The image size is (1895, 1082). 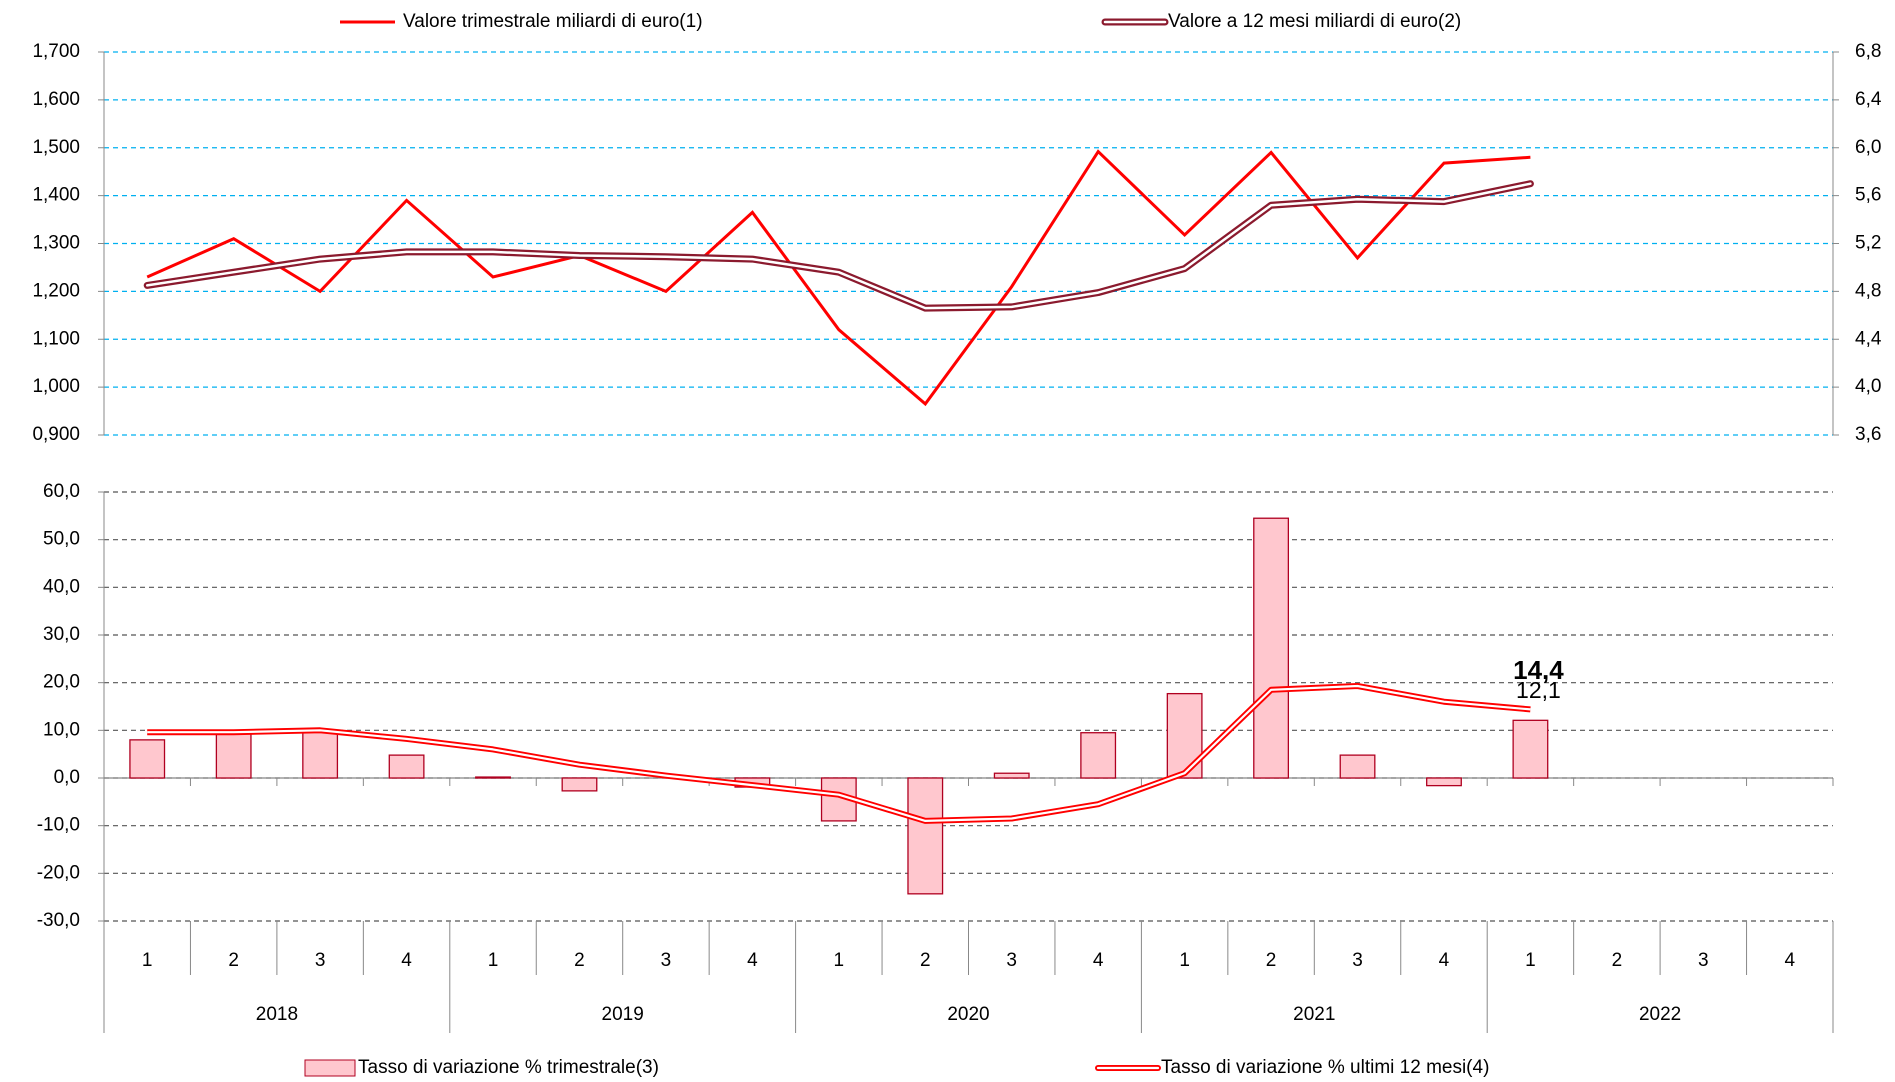 I want to click on x-group-label: 2020, so click(x=968, y=1014).